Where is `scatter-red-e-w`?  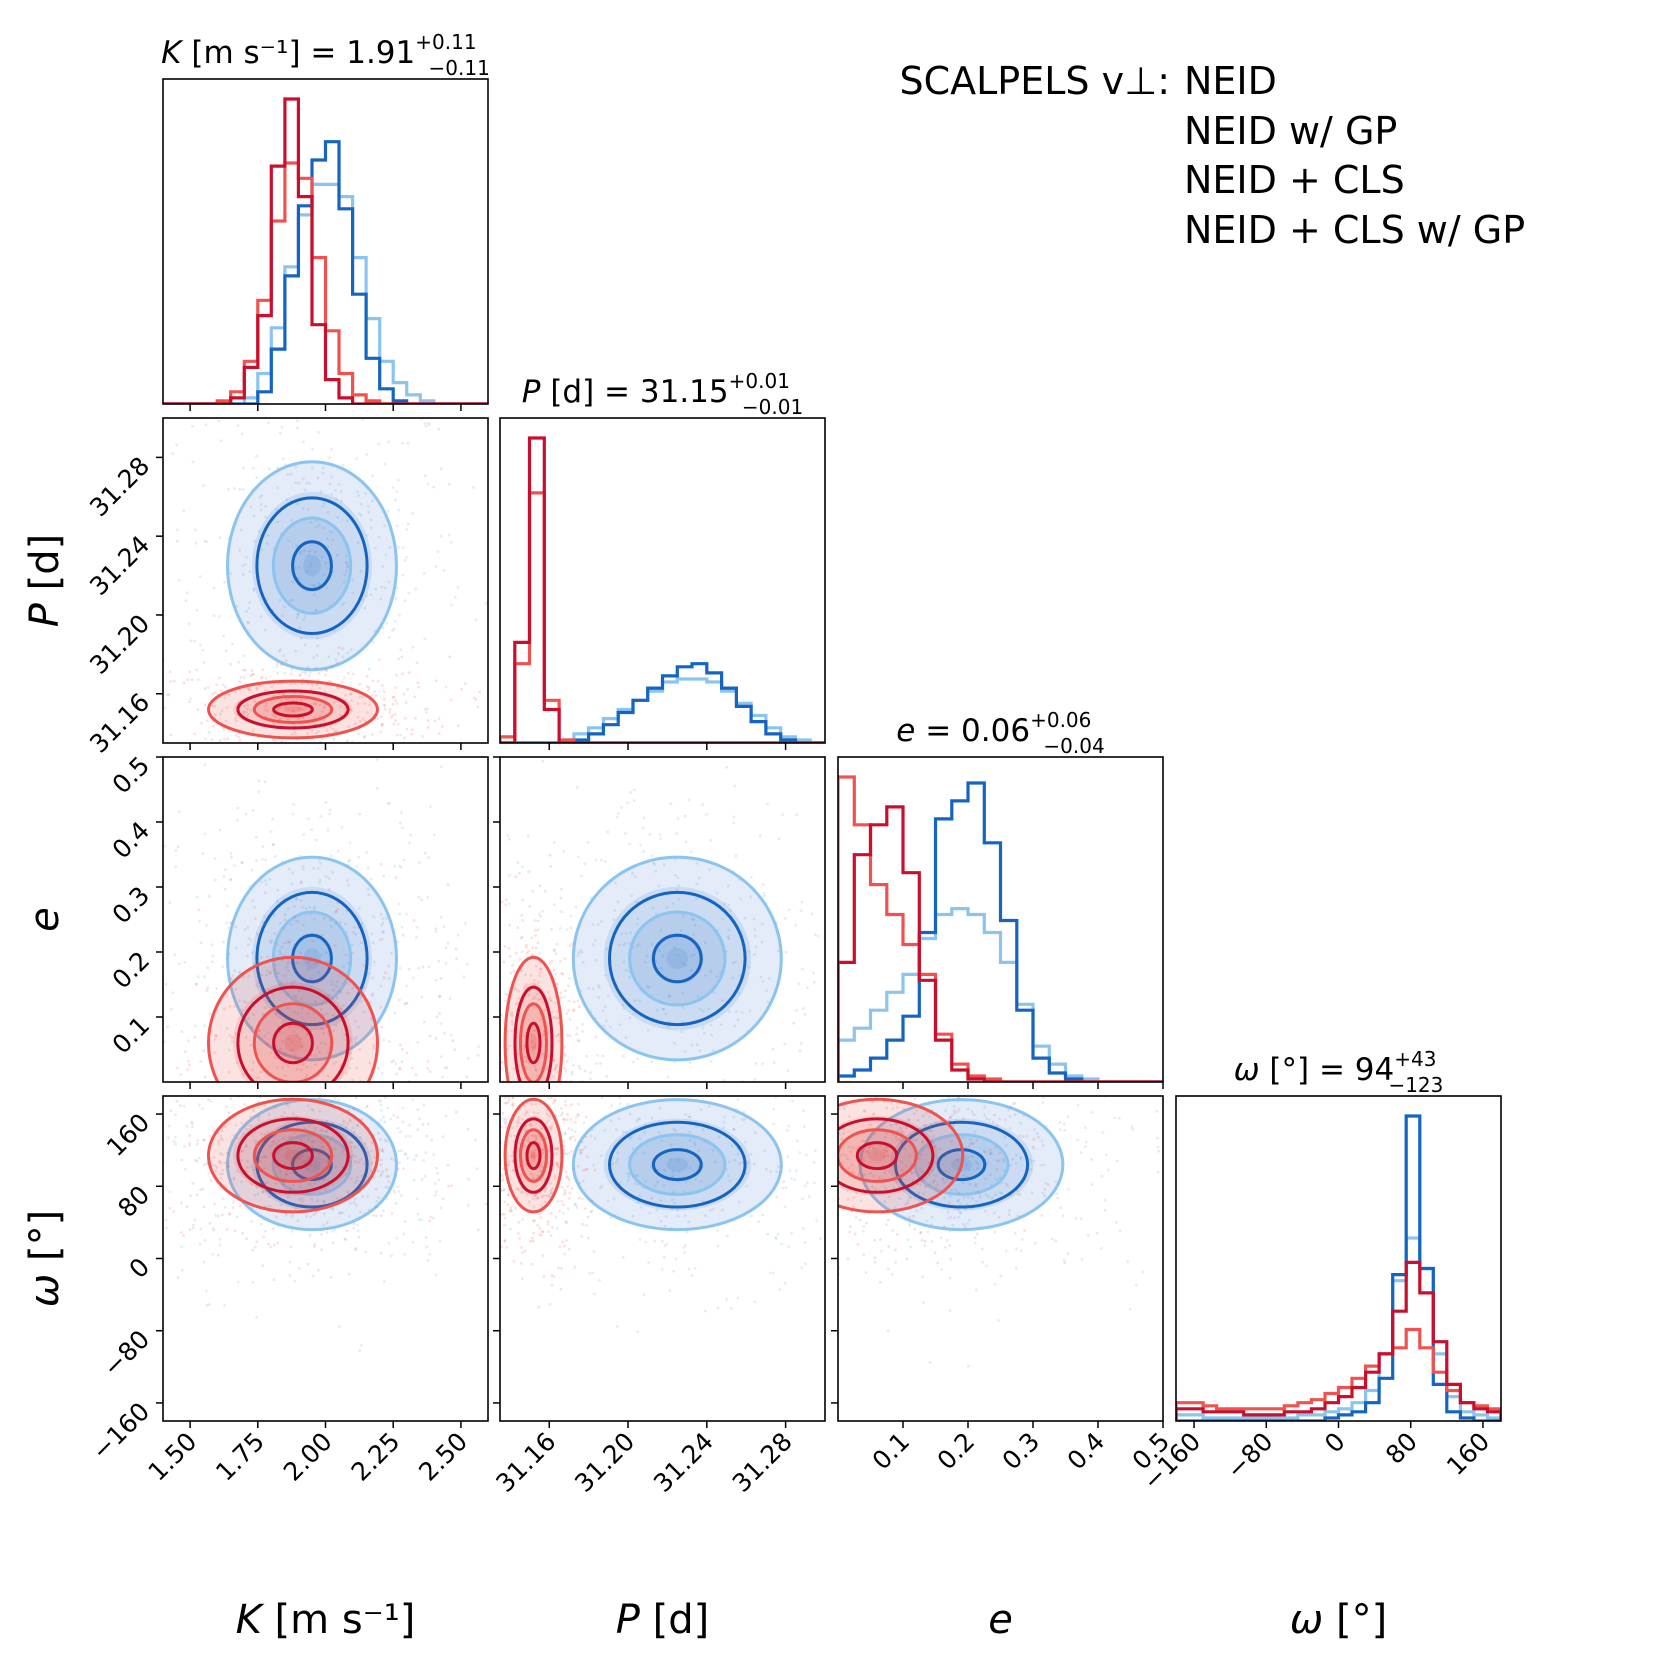
scatter-red-e-w is located at coordinates (999, 1190).